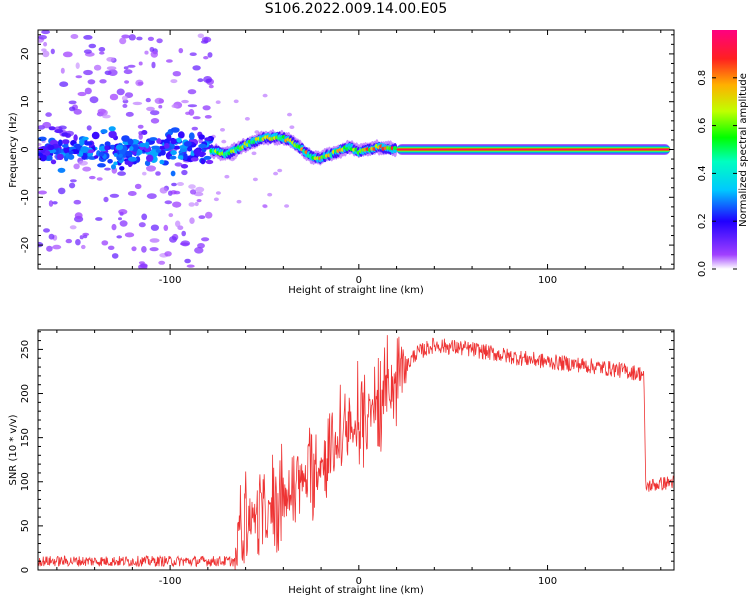 Image resolution: width=750 pixels, height=600 pixels. I want to click on y-tick-label: 10, so click(25, 101).